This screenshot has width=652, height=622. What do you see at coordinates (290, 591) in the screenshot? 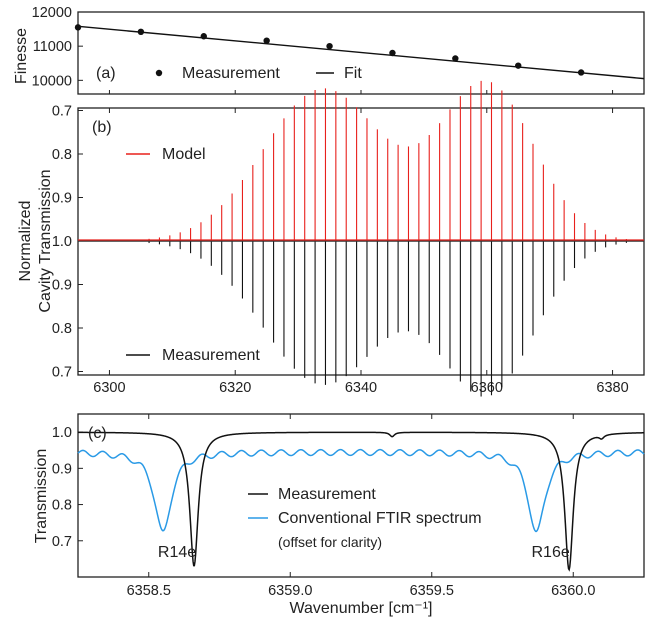
I see `panel-c-xtick-label: 6359.0` at bounding box center [290, 591].